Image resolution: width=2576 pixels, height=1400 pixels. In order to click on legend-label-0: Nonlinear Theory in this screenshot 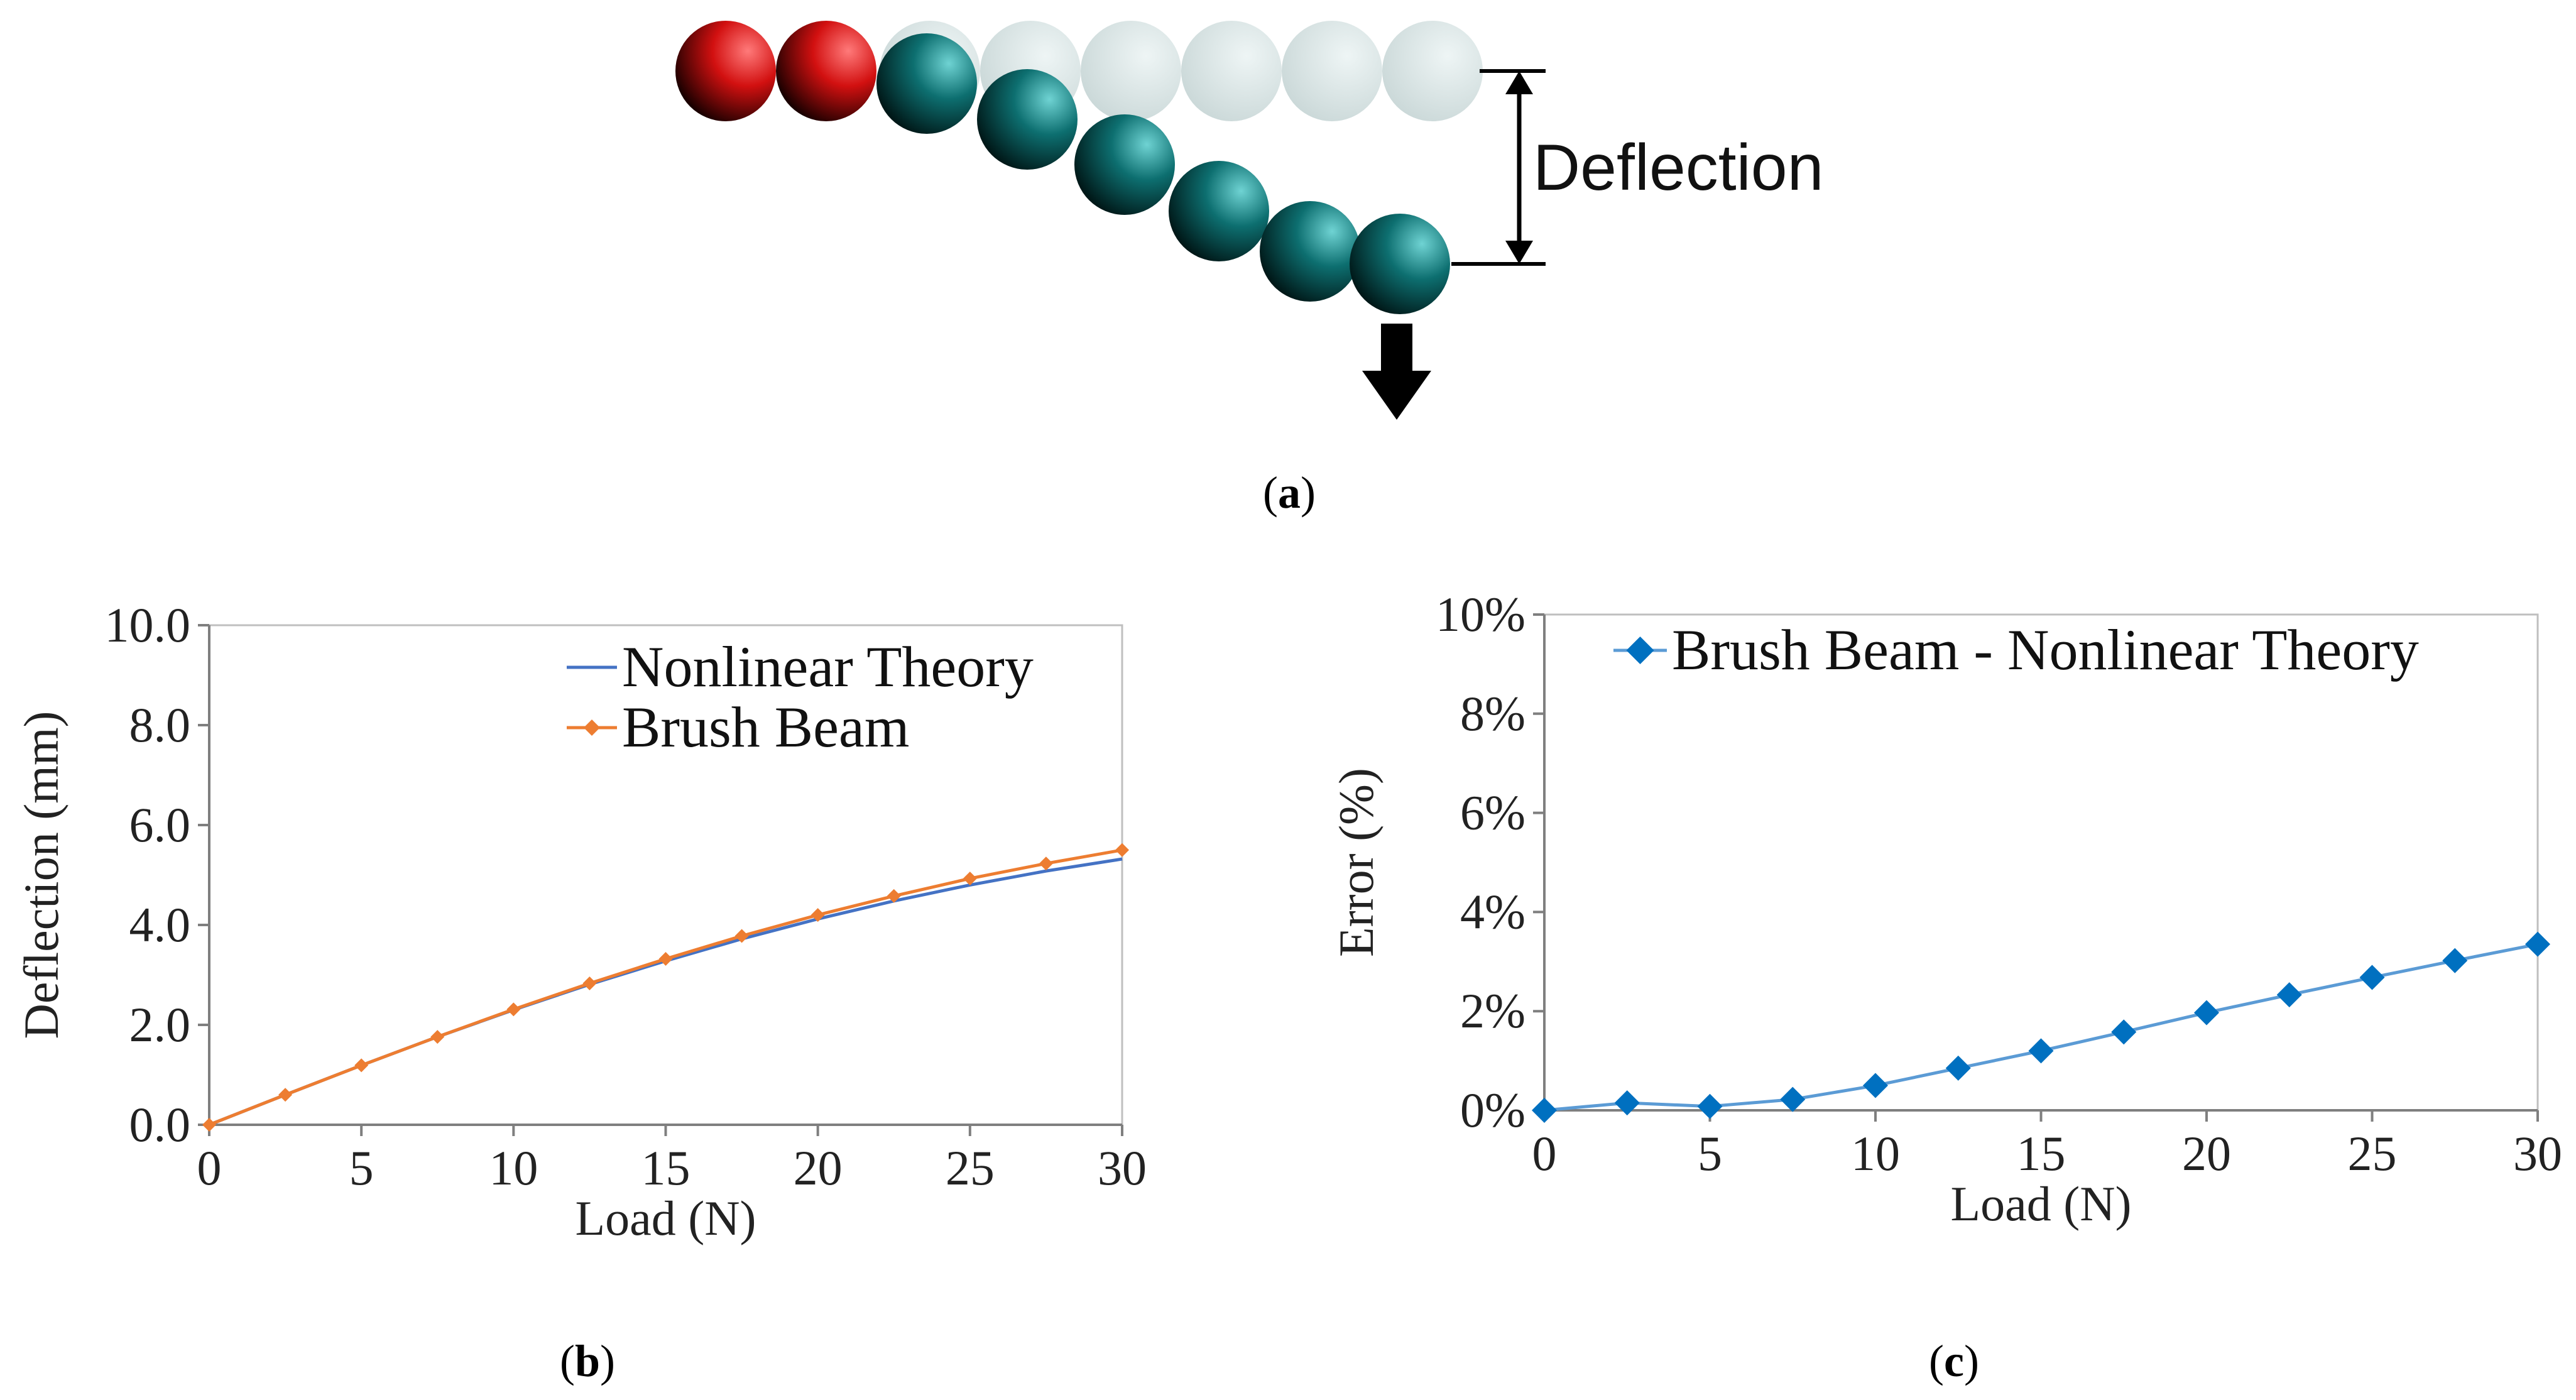, I will do `click(828, 667)`.